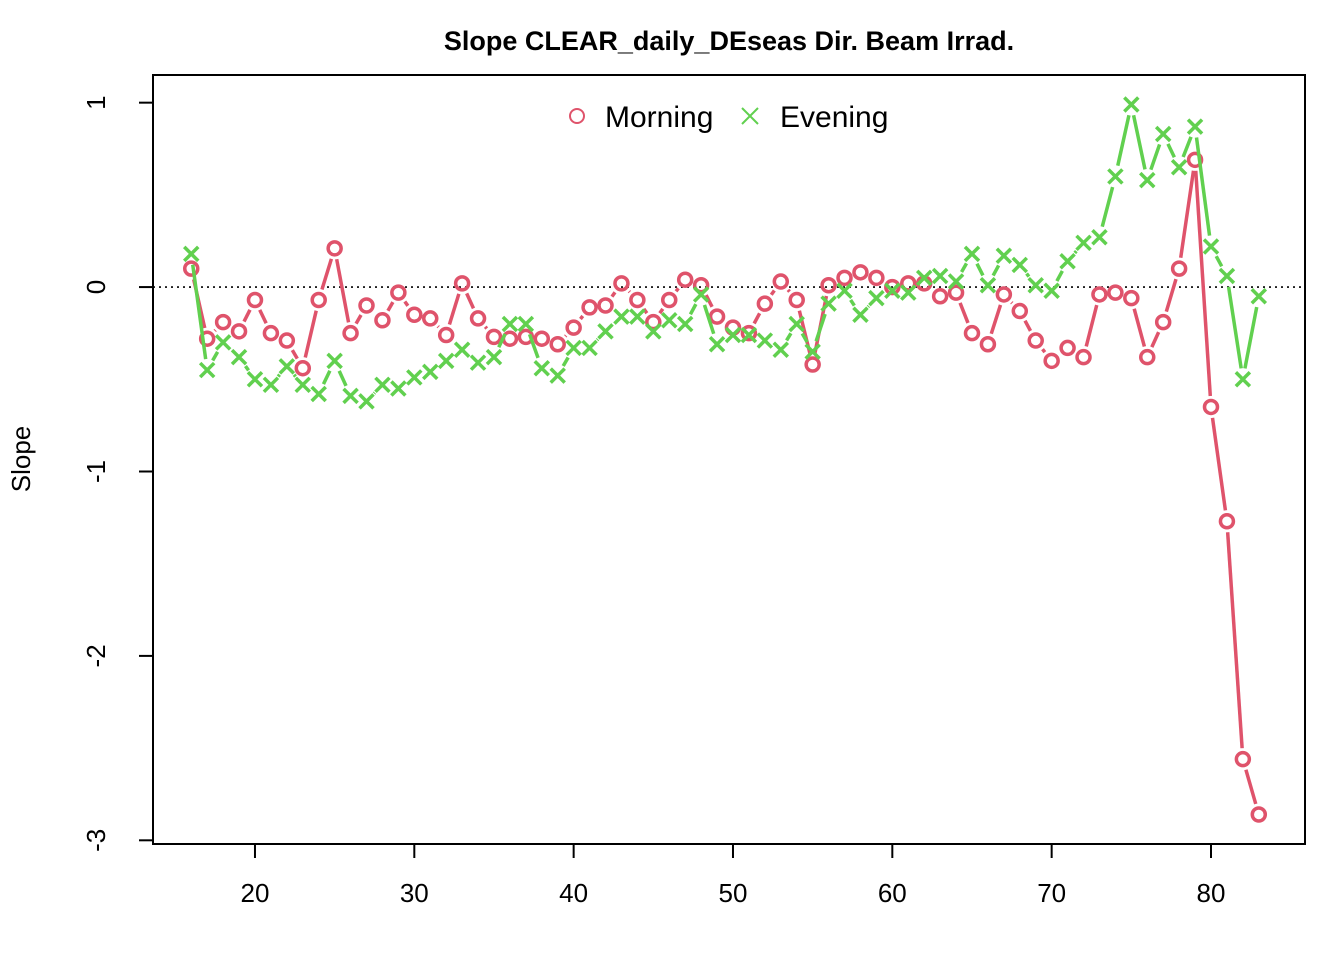  Describe the element at coordinates (733, 893) in the screenshot. I see `x-tick-label: 50` at that location.